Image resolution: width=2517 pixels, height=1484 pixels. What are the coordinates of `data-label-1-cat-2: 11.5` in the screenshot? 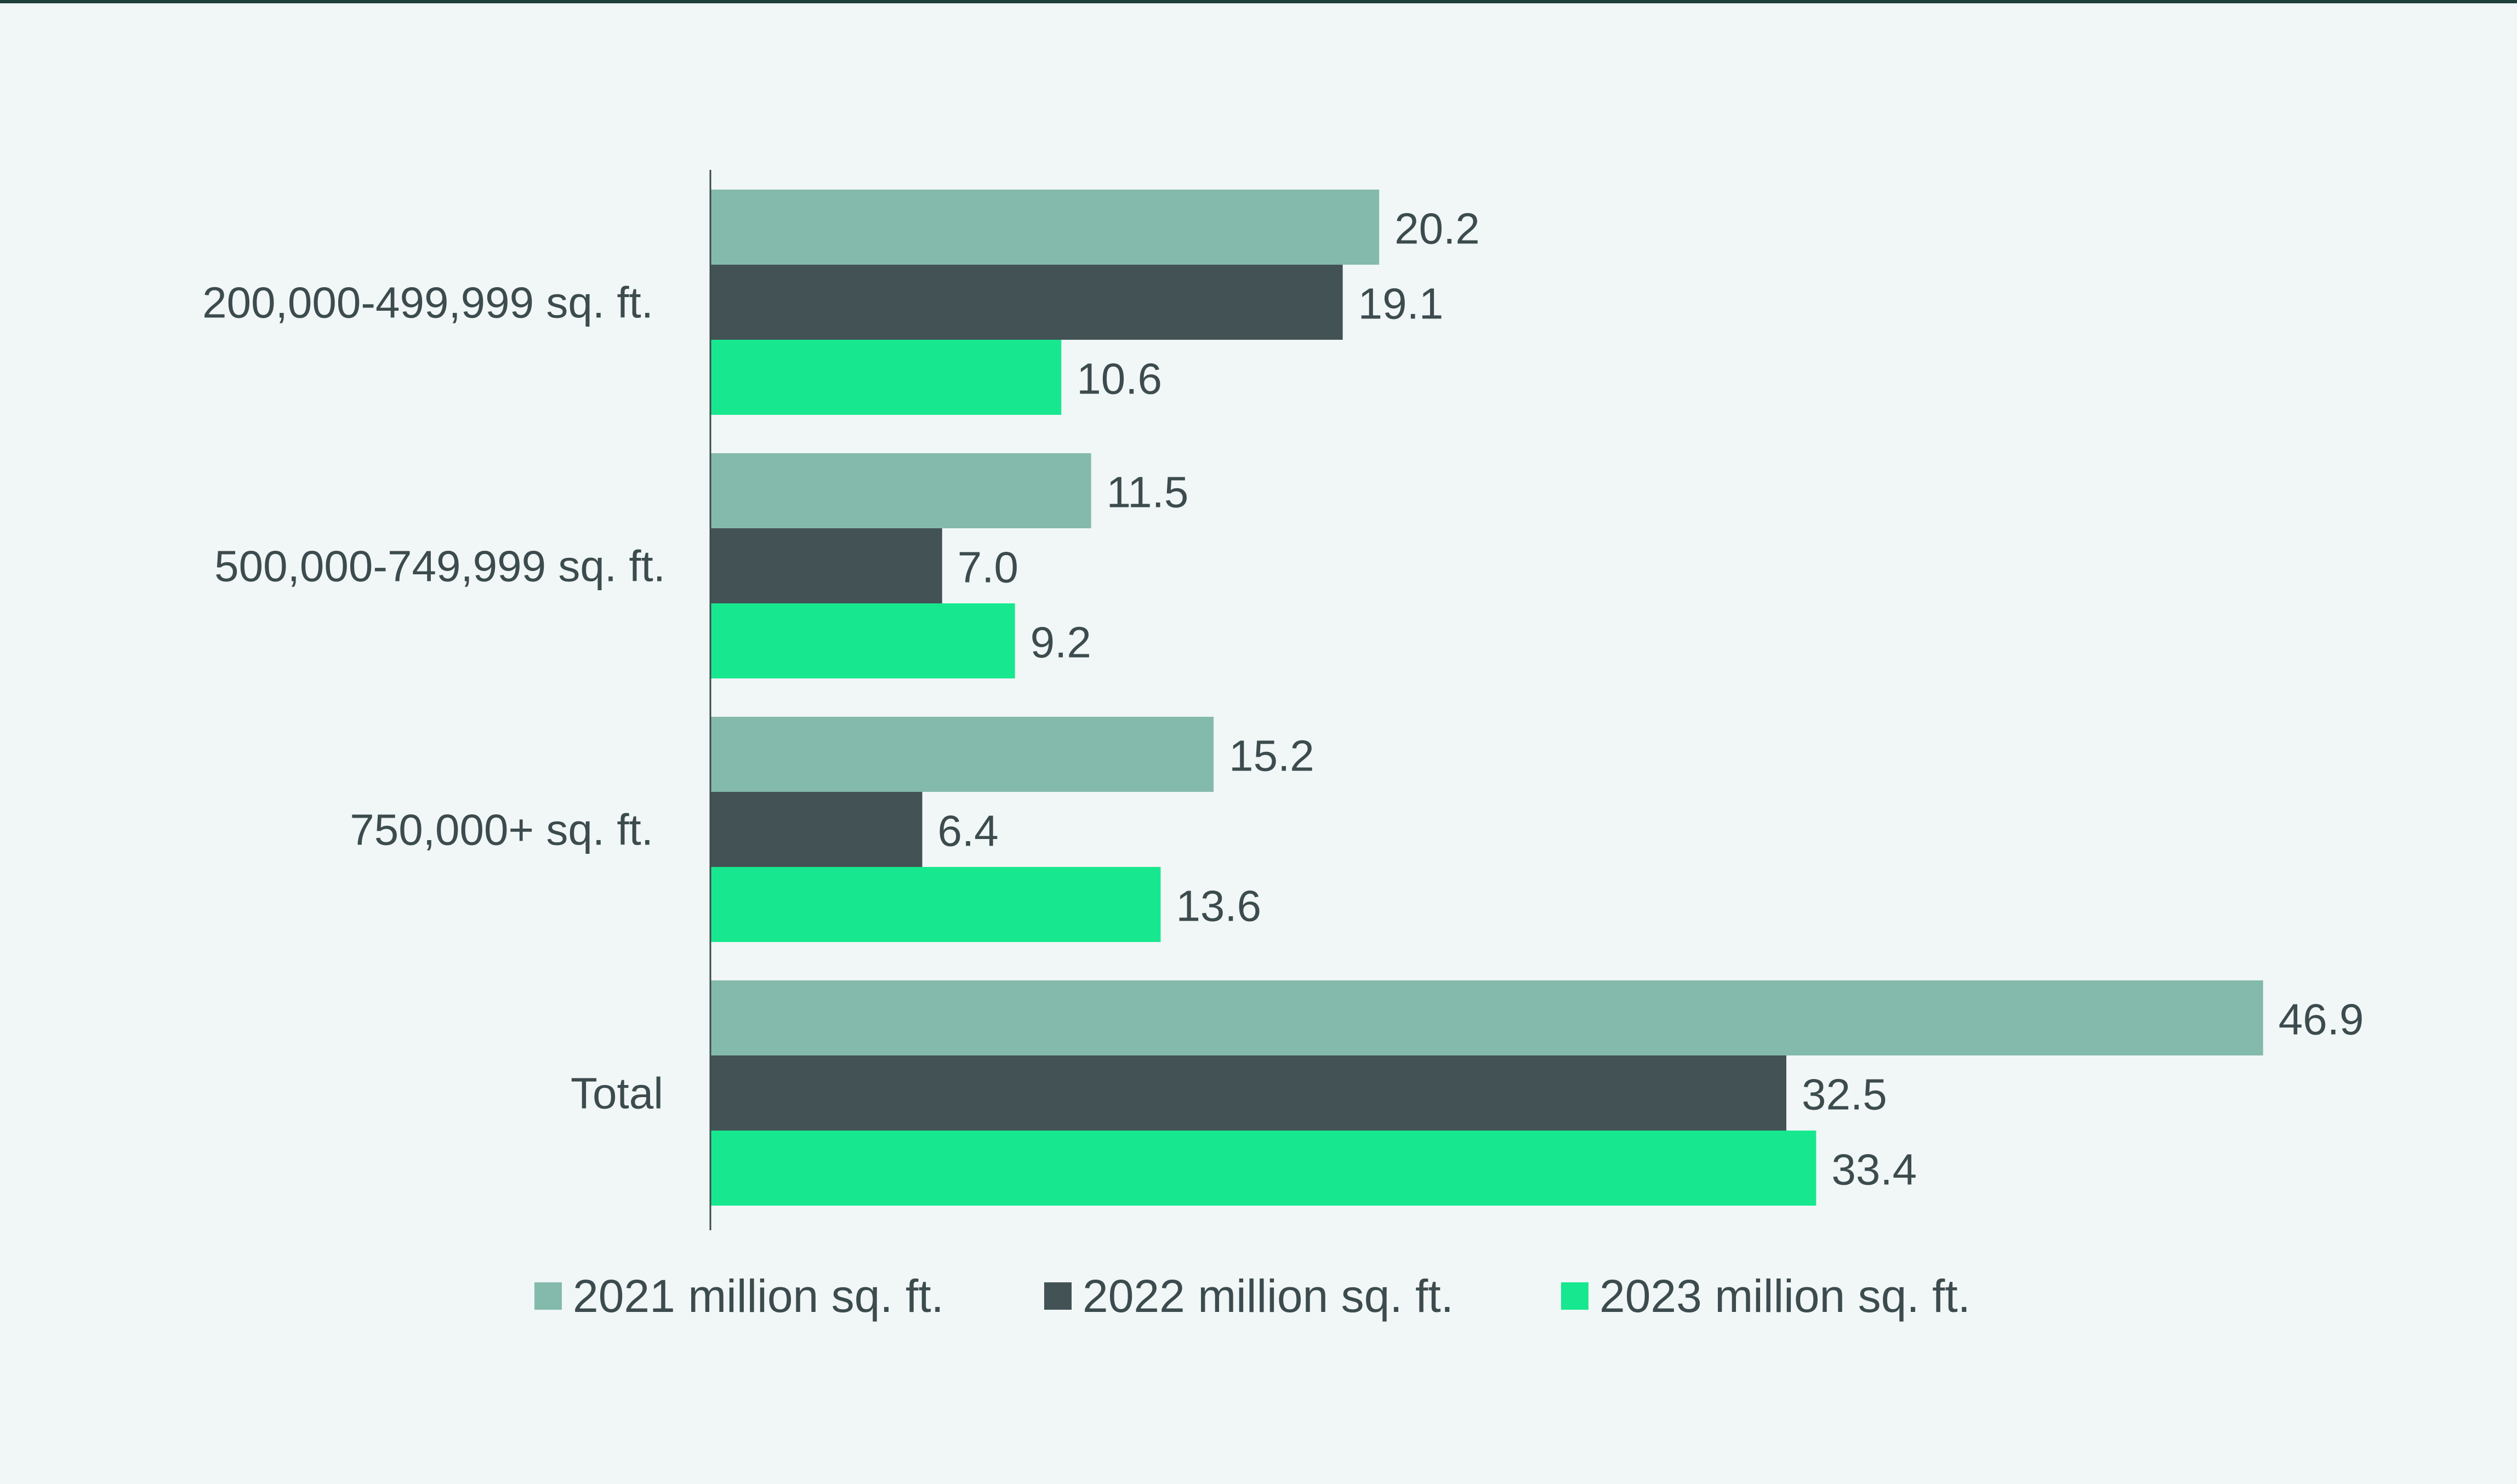 It's located at (1148, 492).